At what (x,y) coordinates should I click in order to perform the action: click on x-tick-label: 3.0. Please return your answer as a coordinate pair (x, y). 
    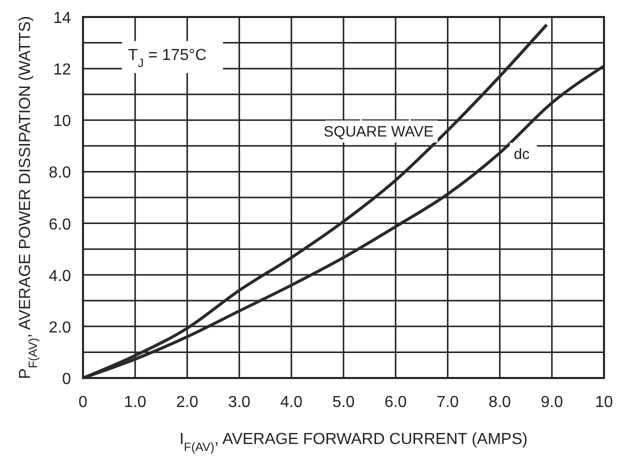
    Looking at the image, I should click on (239, 402).